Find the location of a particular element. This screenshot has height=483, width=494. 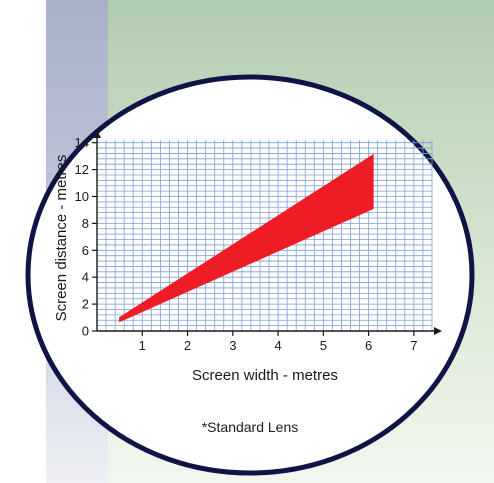

y-tick-label: 6 is located at coordinates (85, 250).